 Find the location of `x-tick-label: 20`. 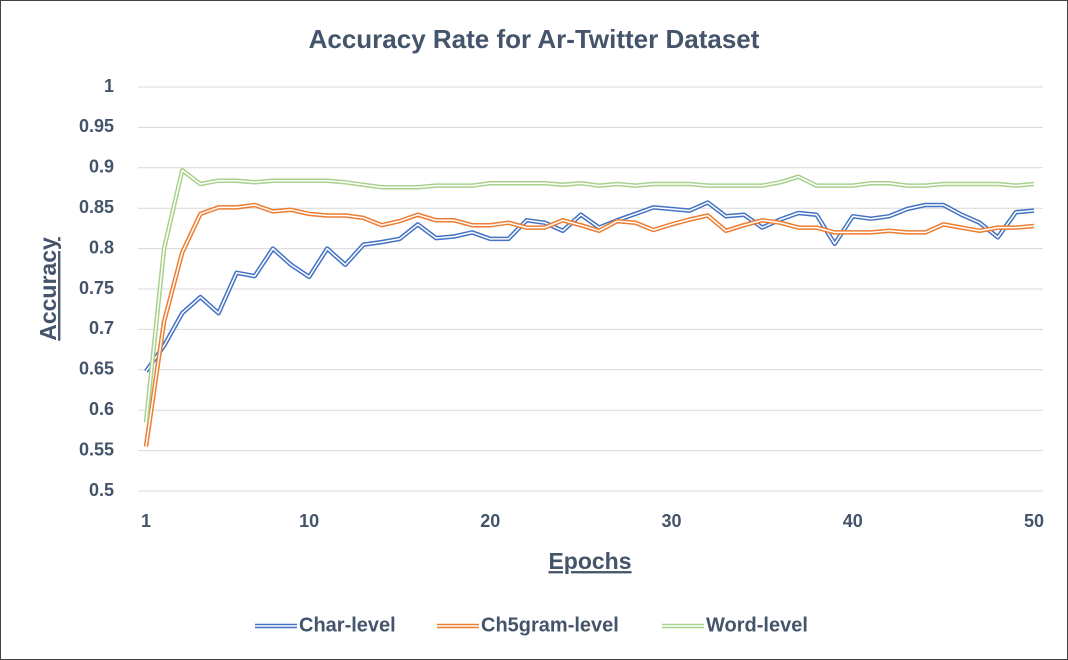

x-tick-label: 20 is located at coordinates (490, 521).